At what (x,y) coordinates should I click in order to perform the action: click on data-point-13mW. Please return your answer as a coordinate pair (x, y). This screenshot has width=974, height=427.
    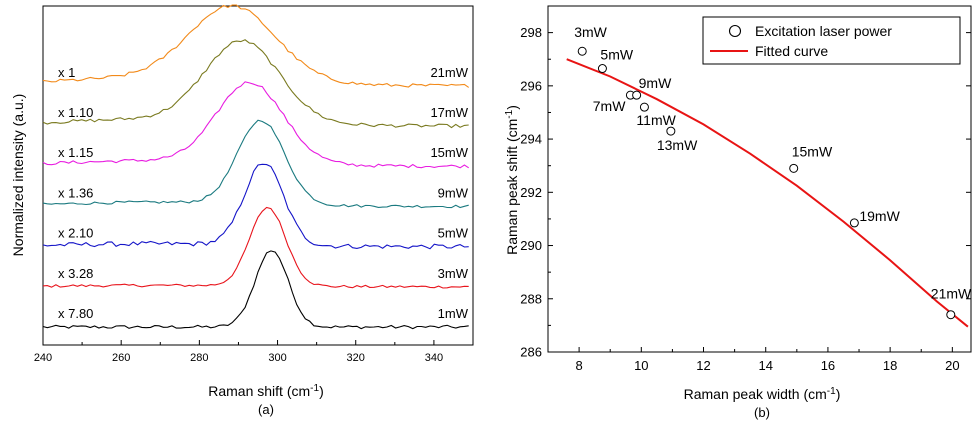
    Looking at the image, I should click on (671, 131).